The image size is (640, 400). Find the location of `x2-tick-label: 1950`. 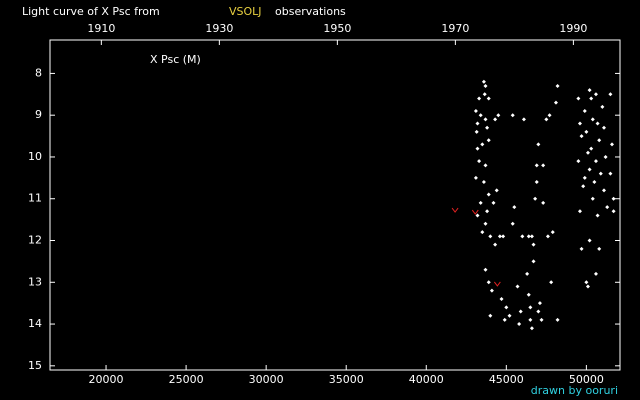

x2-tick-label: 1950 is located at coordinates (337, 28).